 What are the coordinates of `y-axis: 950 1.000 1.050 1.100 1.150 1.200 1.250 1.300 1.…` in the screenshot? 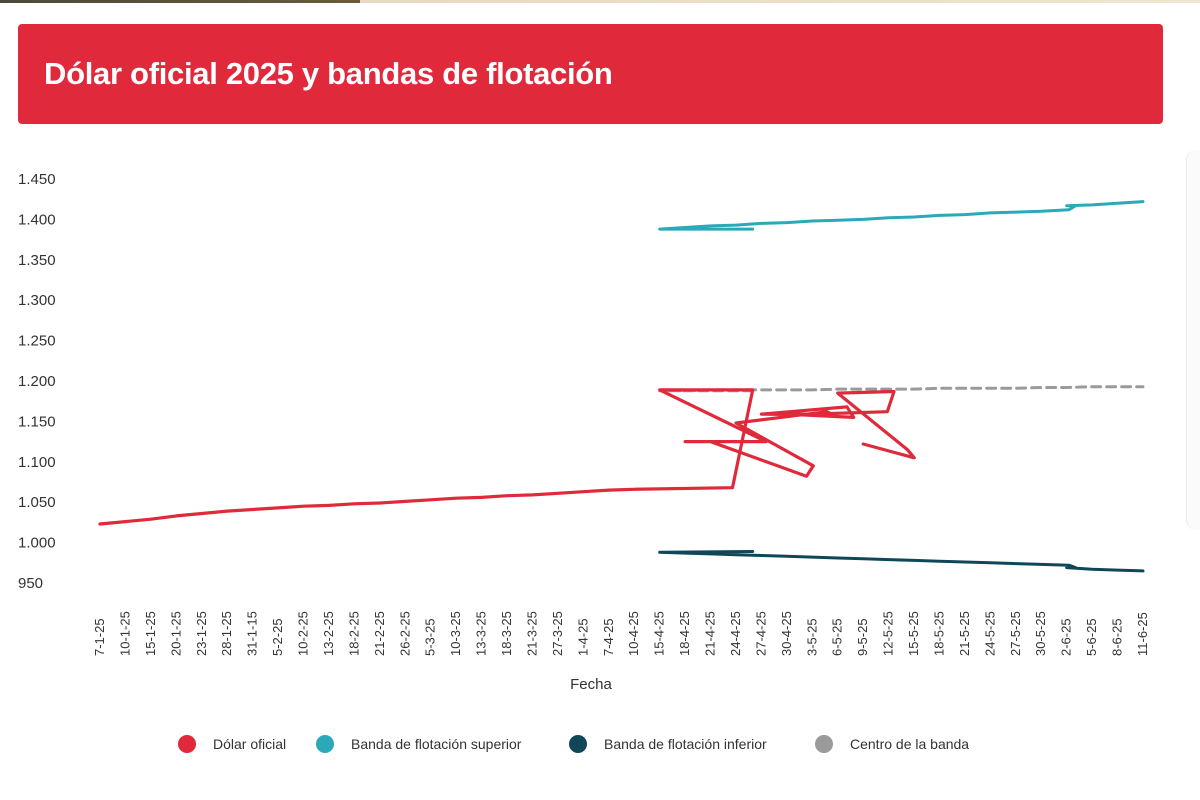 It's located at (37, 381).